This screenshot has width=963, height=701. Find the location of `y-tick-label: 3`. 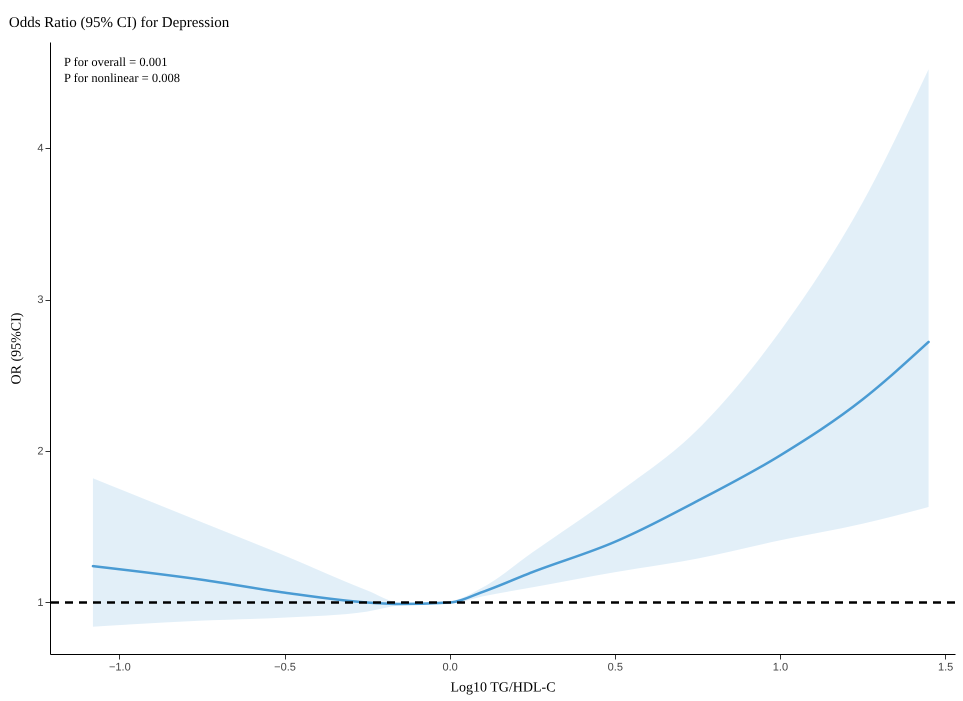

y-tick-label: 3 is located at coordinates (40, 300).